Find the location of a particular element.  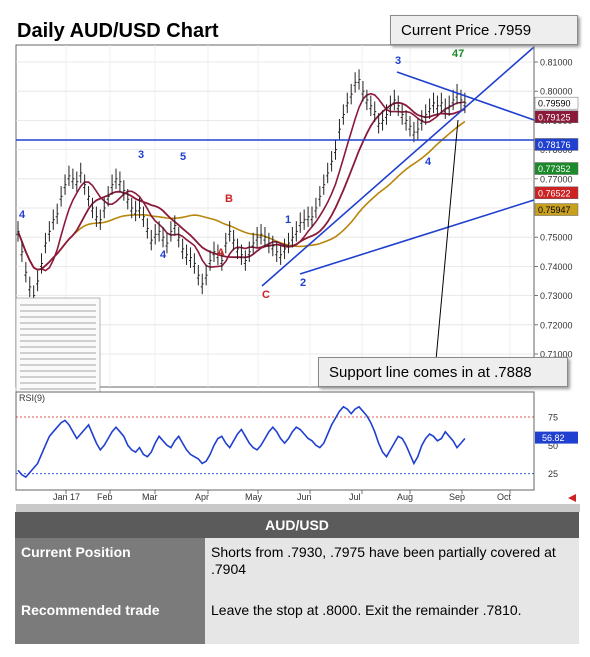

rsi-plot-frame is located at coordinates (275, 441).